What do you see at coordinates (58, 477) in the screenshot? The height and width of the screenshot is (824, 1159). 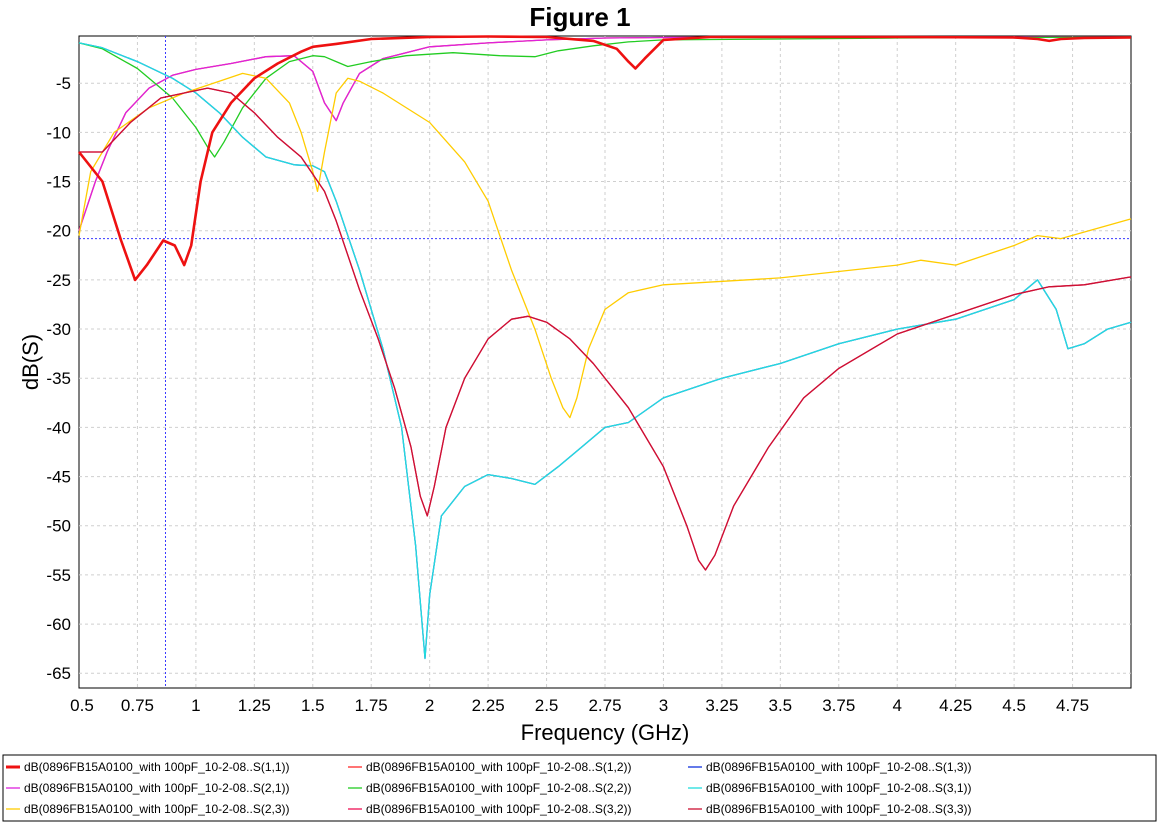 I see `y-tick-label: -45` at bounding box center [58, 477].